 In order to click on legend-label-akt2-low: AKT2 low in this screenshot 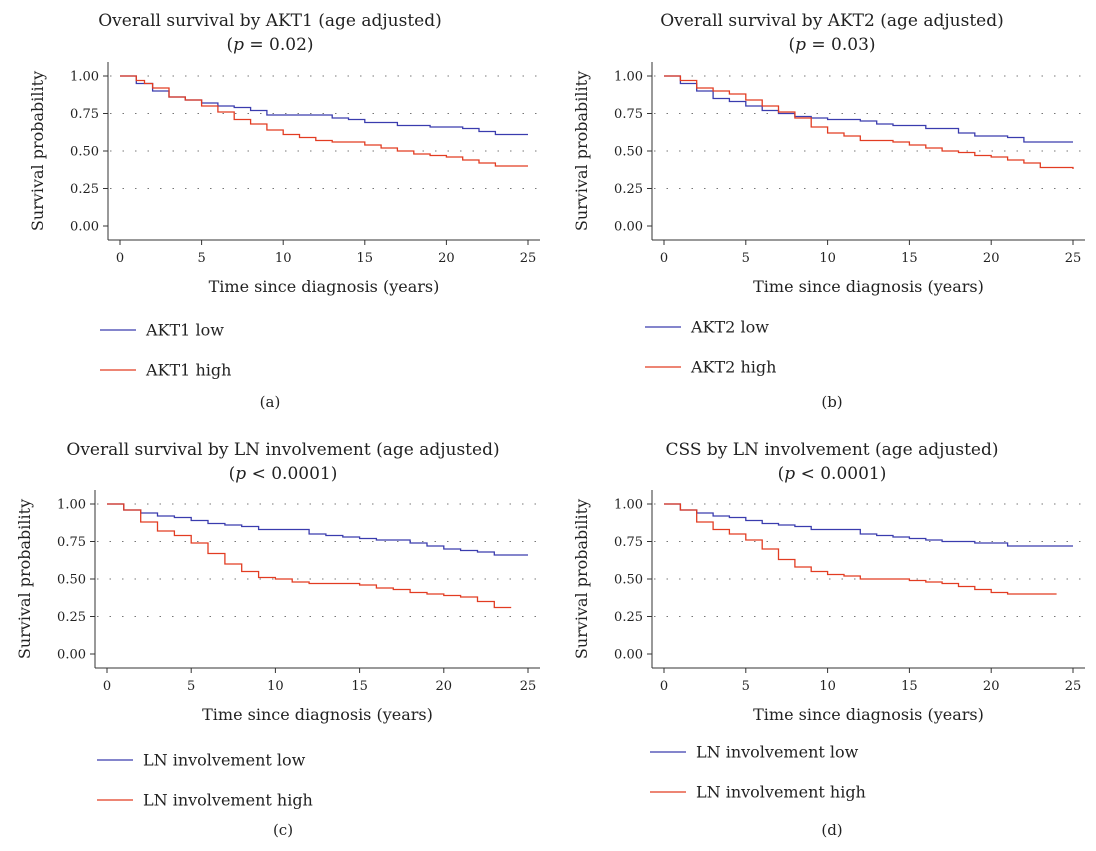, I will do `click(729, 327)`.